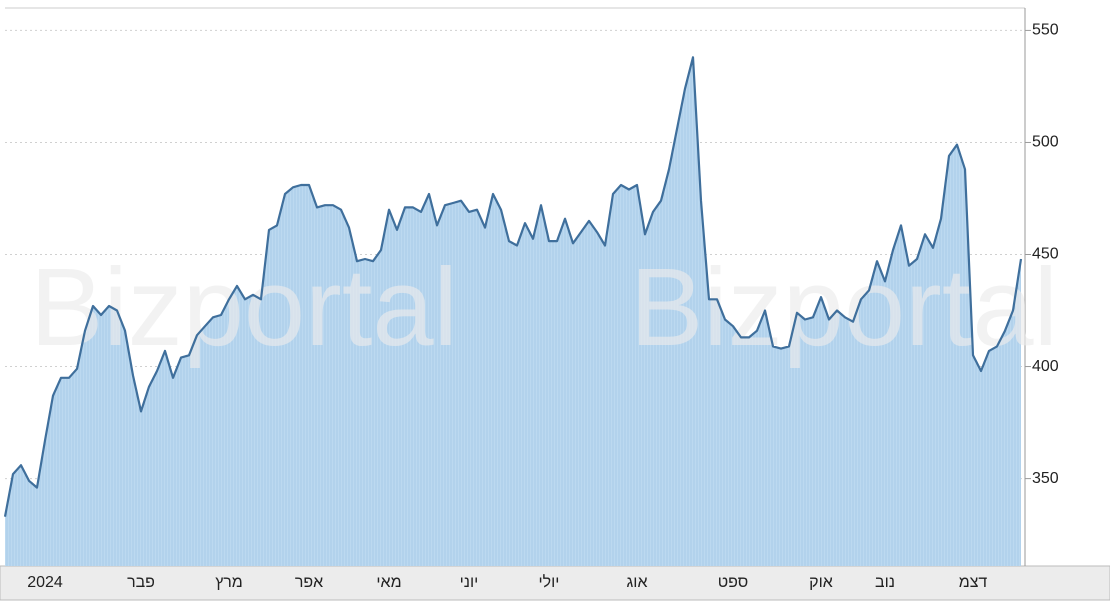  Describe the element at coordinates (388, 582) in the screenshot. I see `x-tick-label: מאי` at that location.